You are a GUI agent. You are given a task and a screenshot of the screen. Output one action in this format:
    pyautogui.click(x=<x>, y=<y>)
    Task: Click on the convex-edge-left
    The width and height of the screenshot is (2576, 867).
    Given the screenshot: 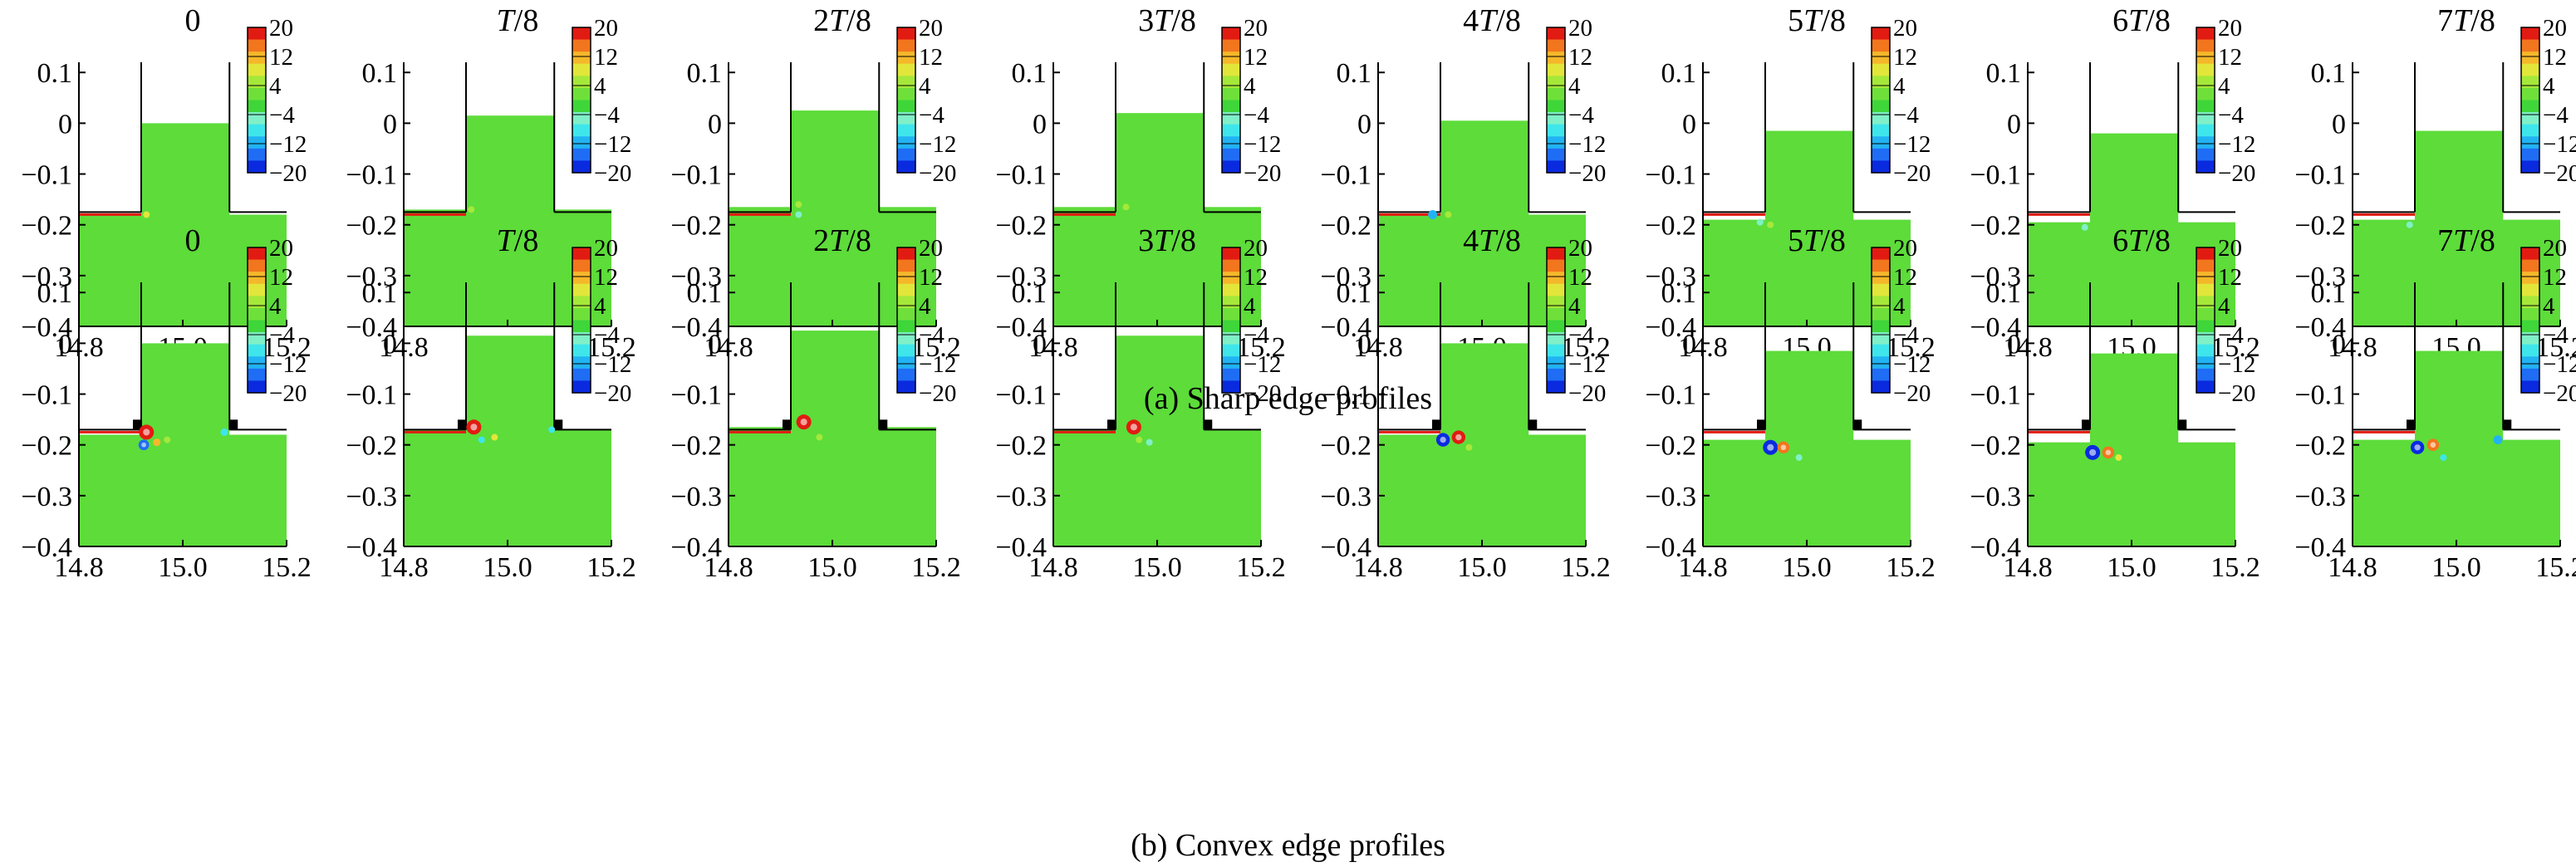 What is the action you would take?
    pyautogui.click(x=2086, y=424)
    